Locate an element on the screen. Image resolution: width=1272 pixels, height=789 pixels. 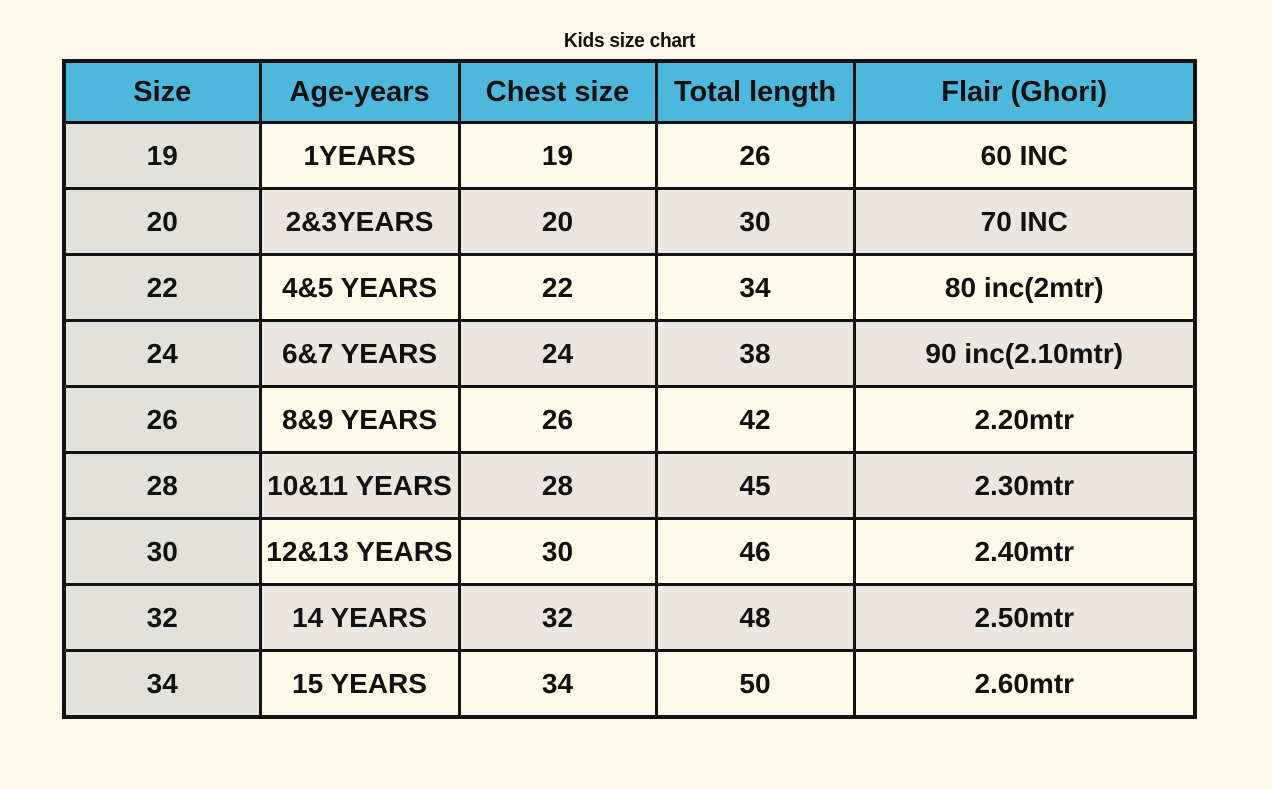
table-row: 32 14 YEARS 32 48 2.50mtr is located at coordinates (629, 617).